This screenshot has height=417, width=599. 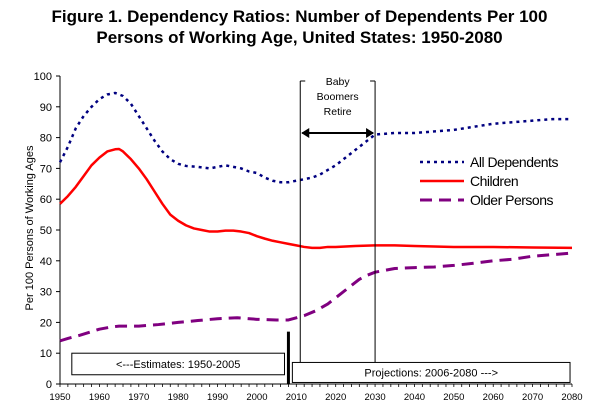 I want to click on y-tick-label: 20, so click(x=46, y=323).